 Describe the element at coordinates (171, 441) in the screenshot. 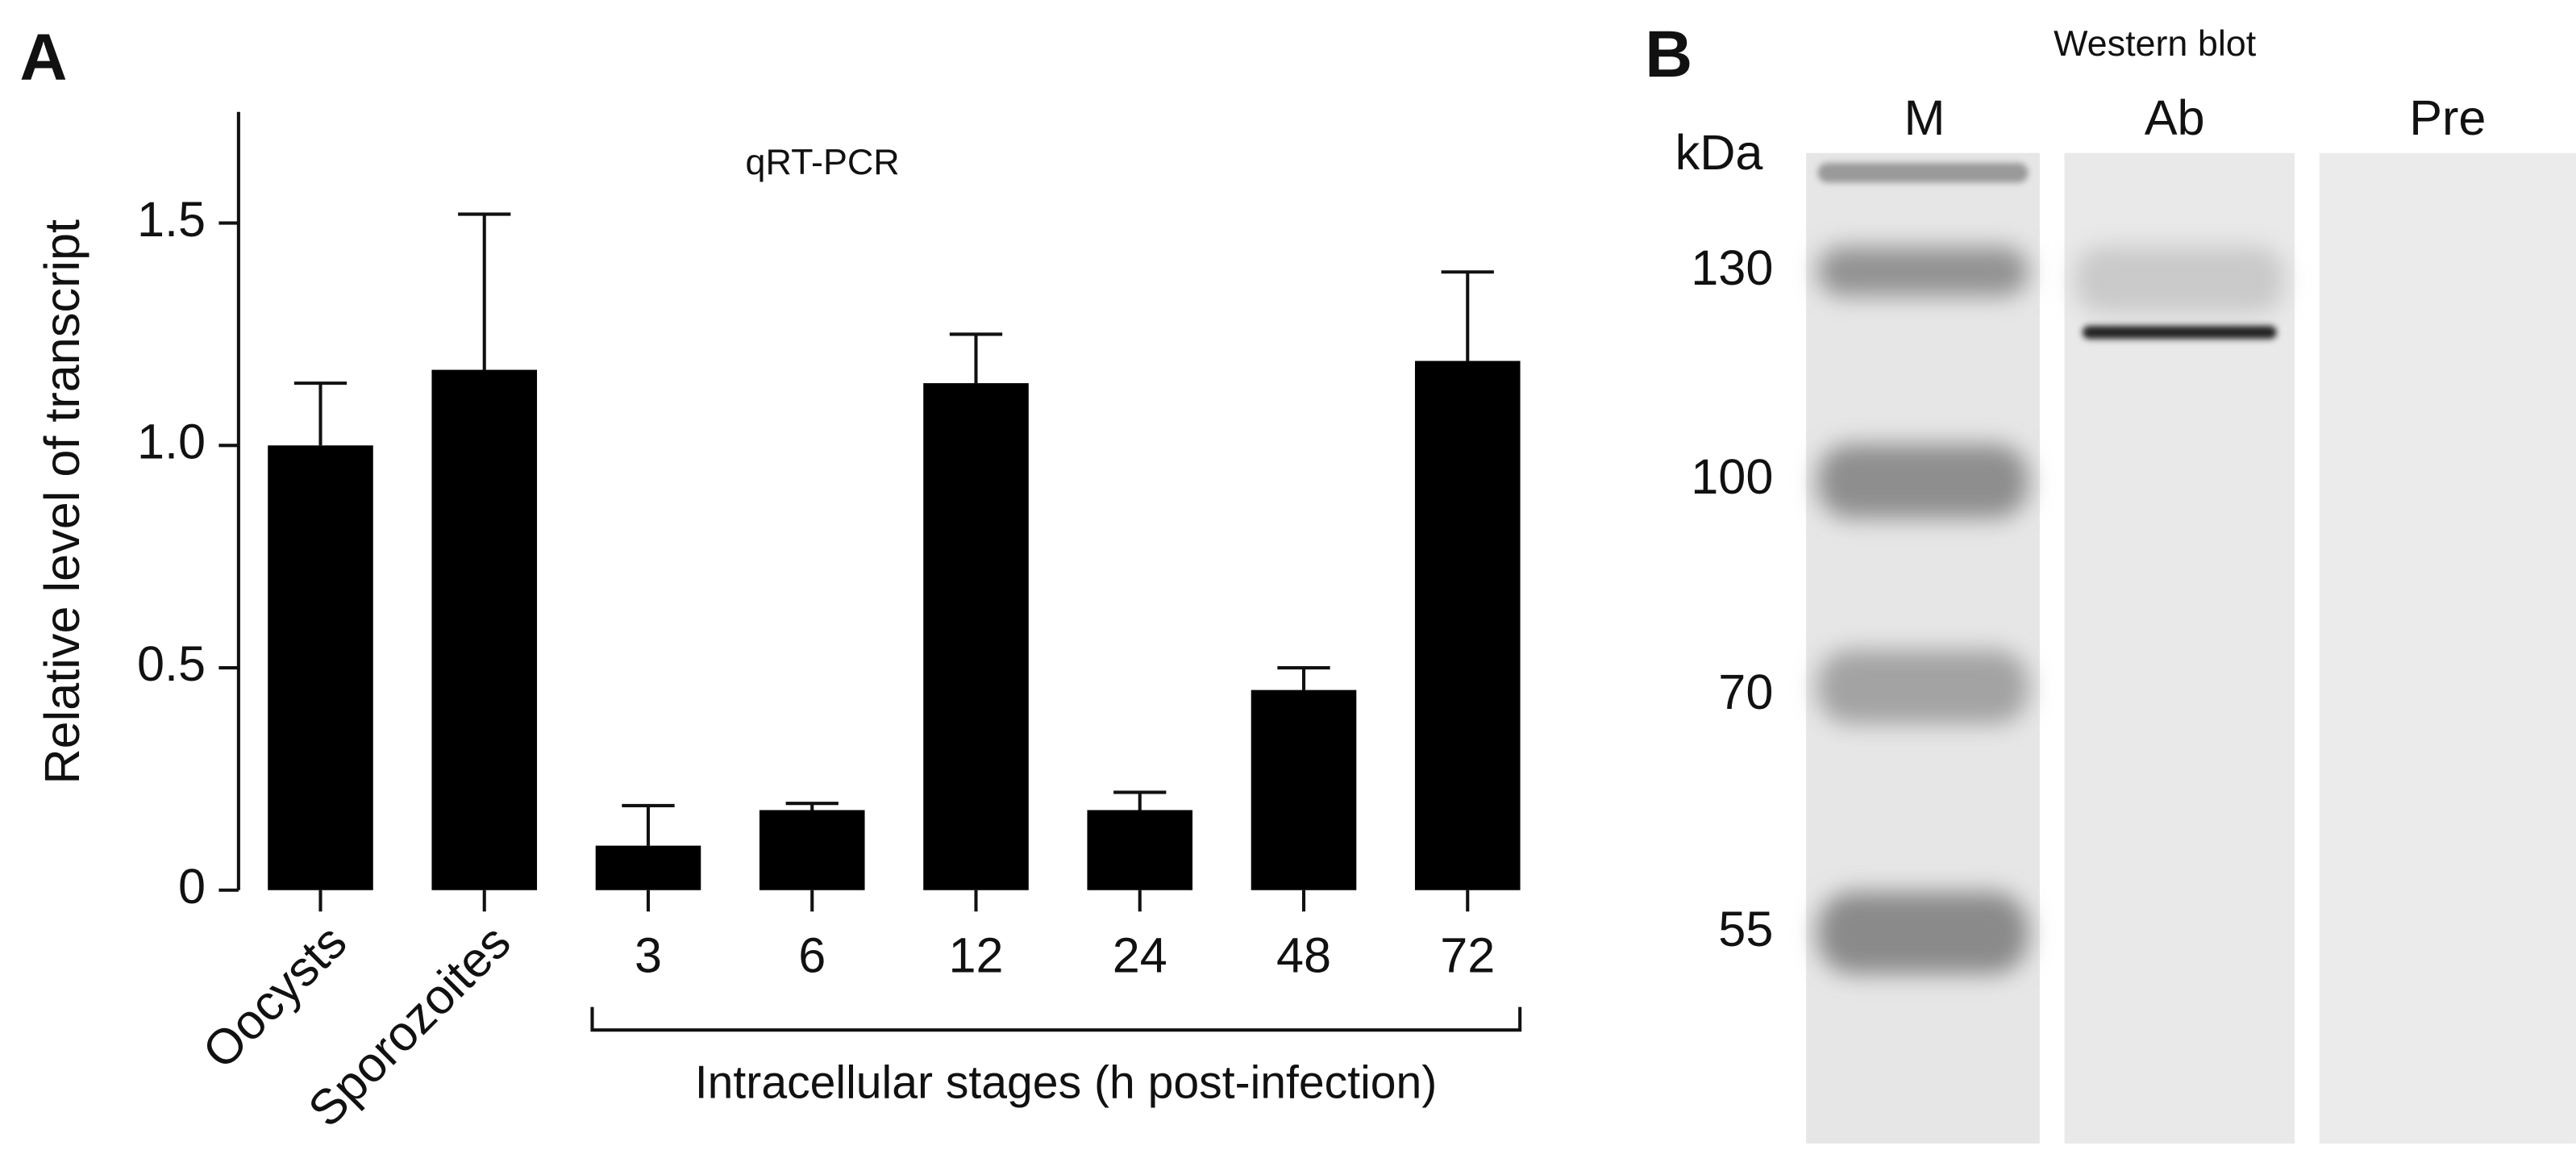

I see `y-tick-label: 1.0` at that location.